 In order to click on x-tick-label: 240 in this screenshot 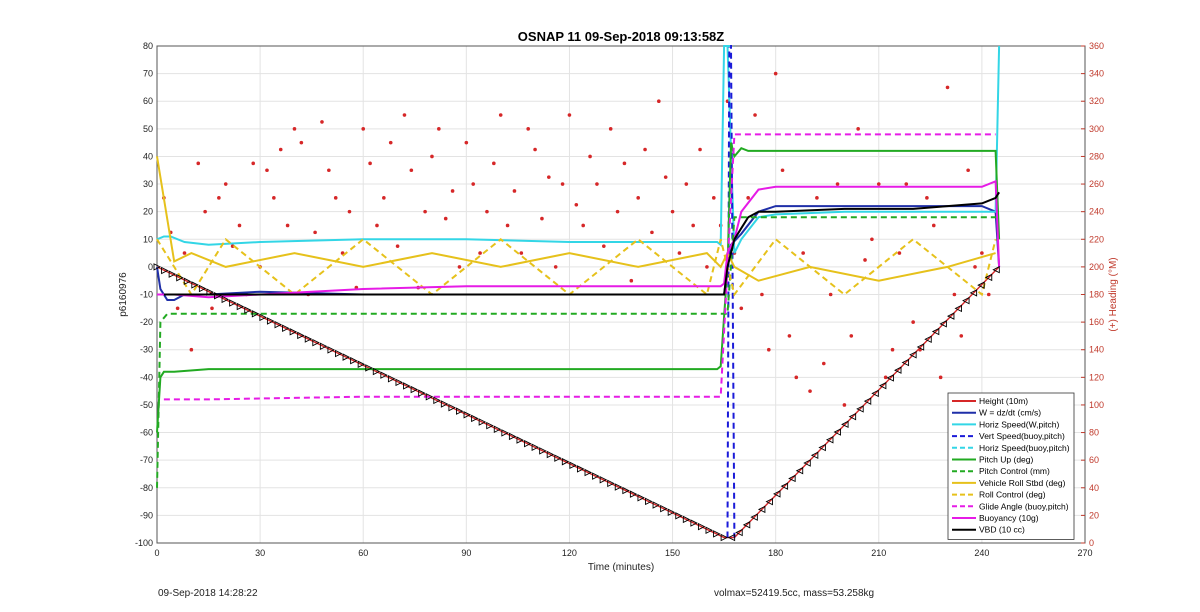, I will do `click(981, 553)`.